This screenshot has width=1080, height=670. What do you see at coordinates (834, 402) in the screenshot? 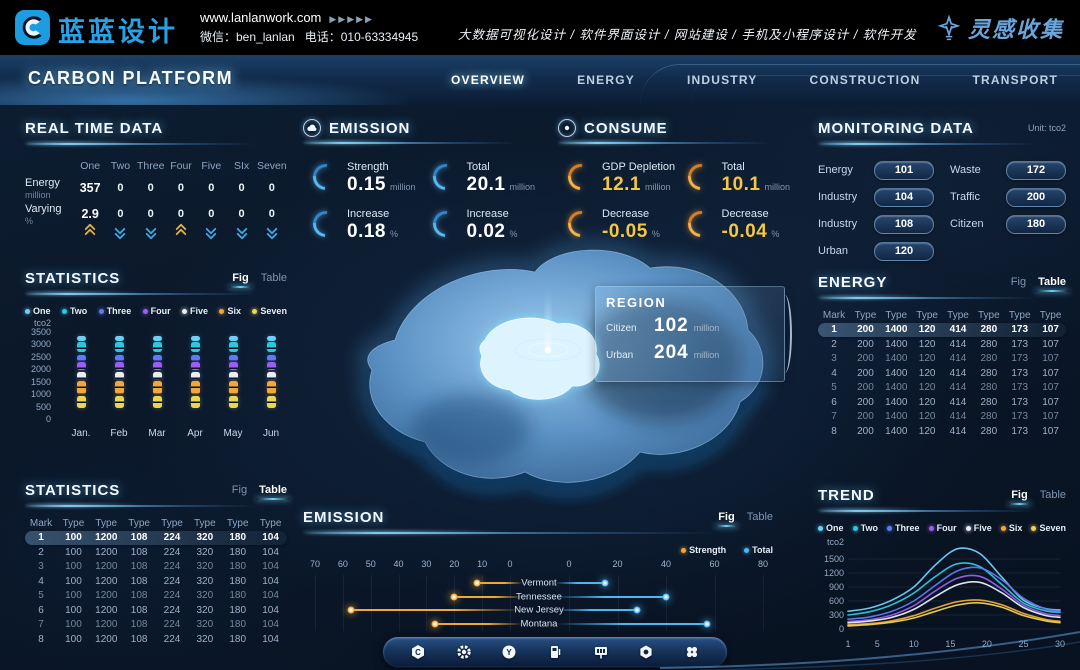
I see `table-cell: 6` at bounding box center [834, 402].